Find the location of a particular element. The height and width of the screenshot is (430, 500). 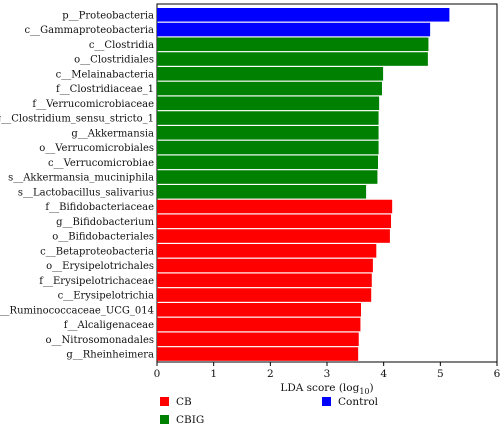

category-label: f__Alcaligenaceae is located at coordinates (109, 325).